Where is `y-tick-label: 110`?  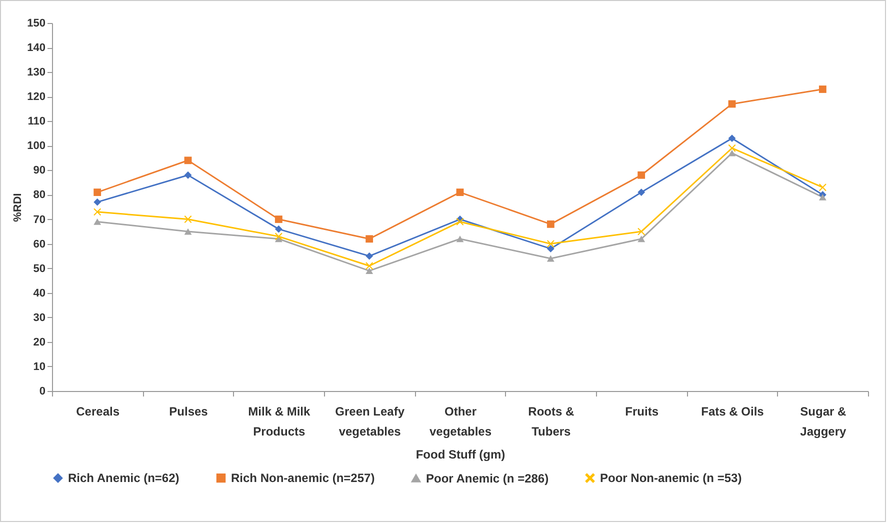
y-tick-label: 110 is located at coordinates (37, 122).